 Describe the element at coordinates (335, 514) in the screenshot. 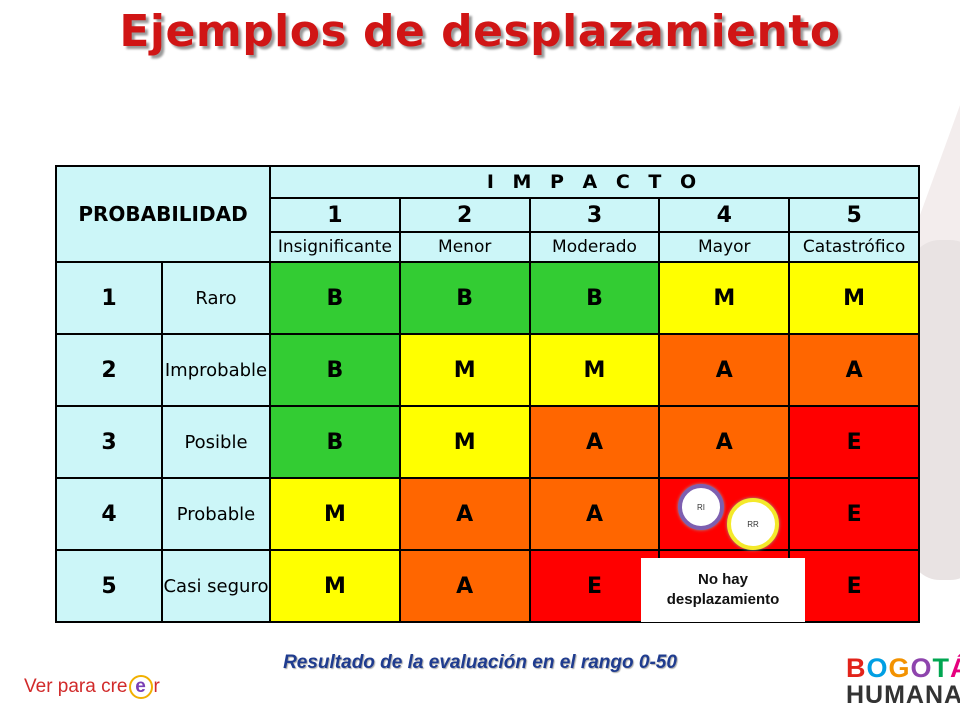

I see `risk-cell-4-1: M` at that location.